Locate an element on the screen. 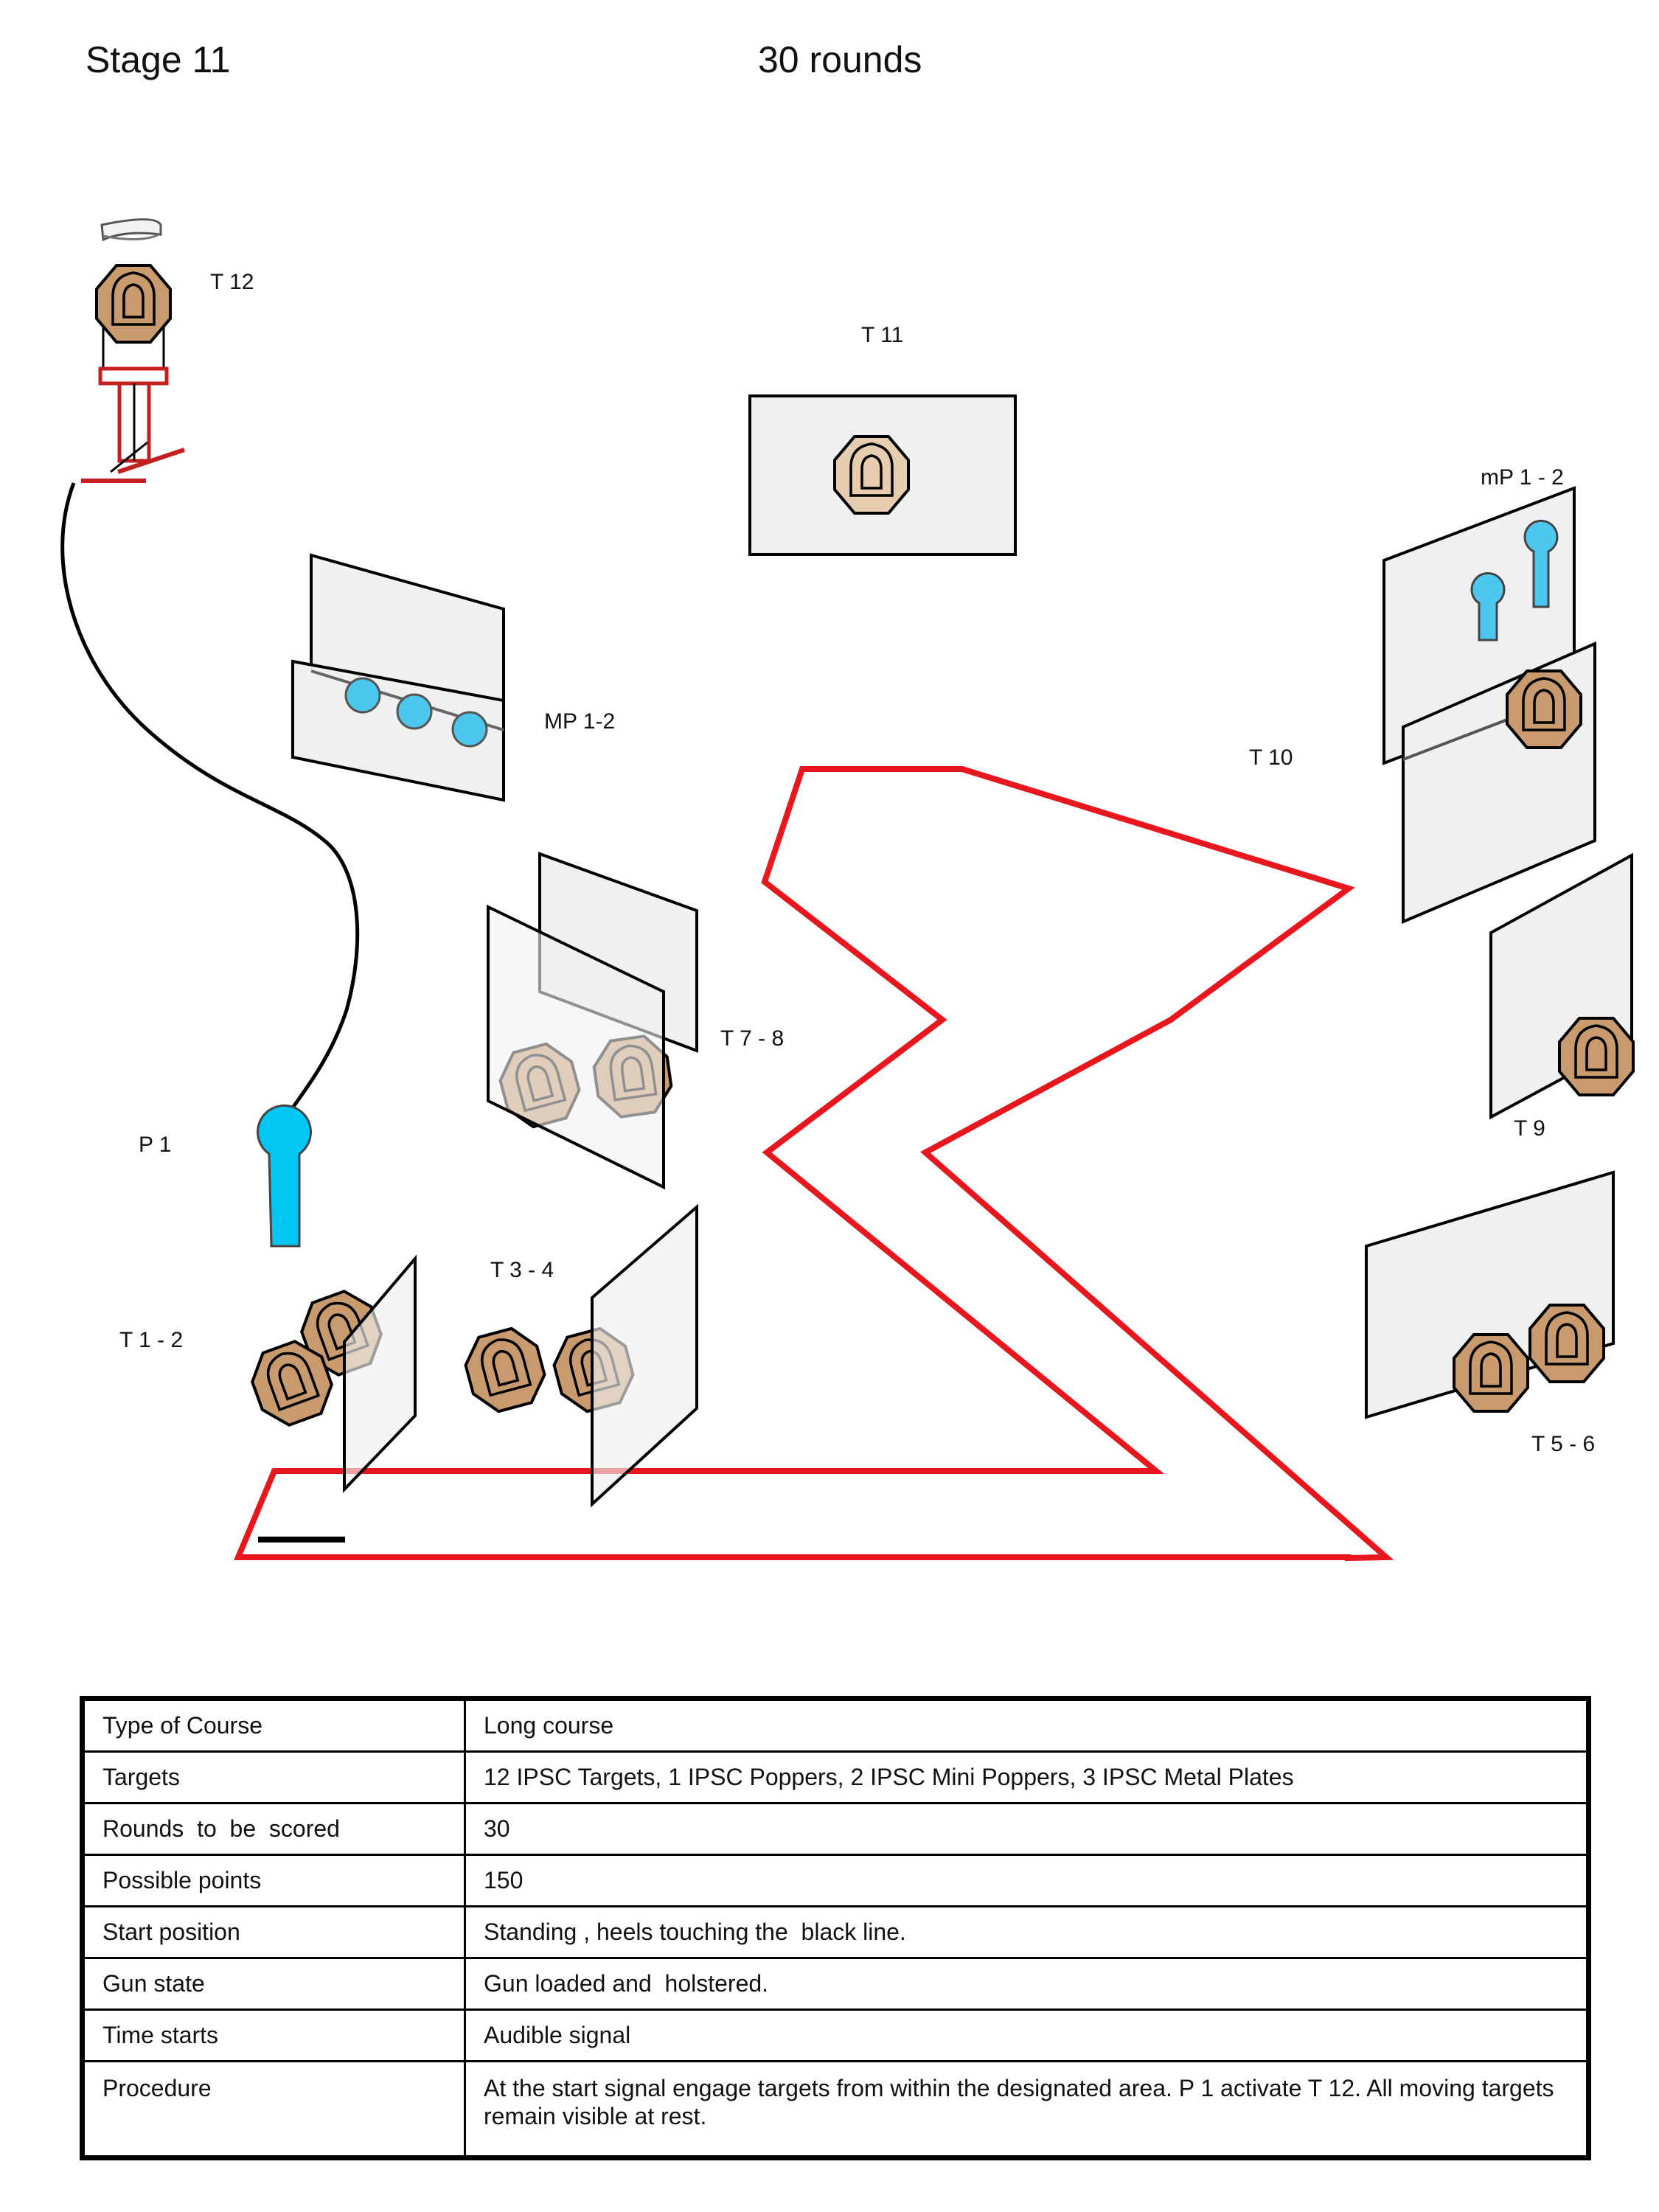  label-t11: T 11 is located at coordinates (882, 335).